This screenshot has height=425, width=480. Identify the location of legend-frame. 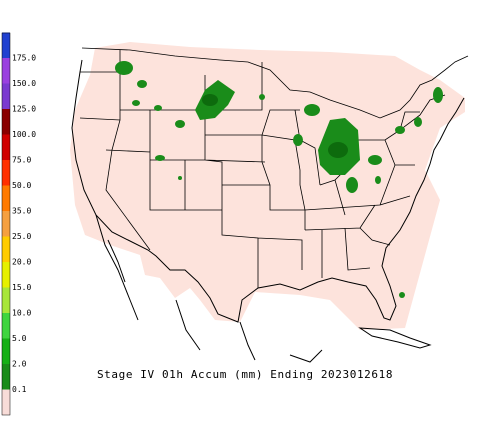
(6, 224).